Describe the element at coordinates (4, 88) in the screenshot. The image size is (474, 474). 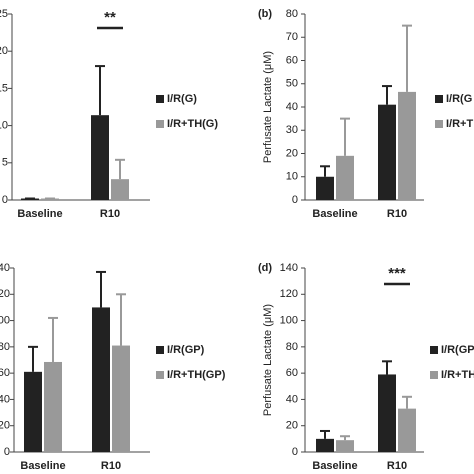
I see `y-tick-label: 15` at that location.